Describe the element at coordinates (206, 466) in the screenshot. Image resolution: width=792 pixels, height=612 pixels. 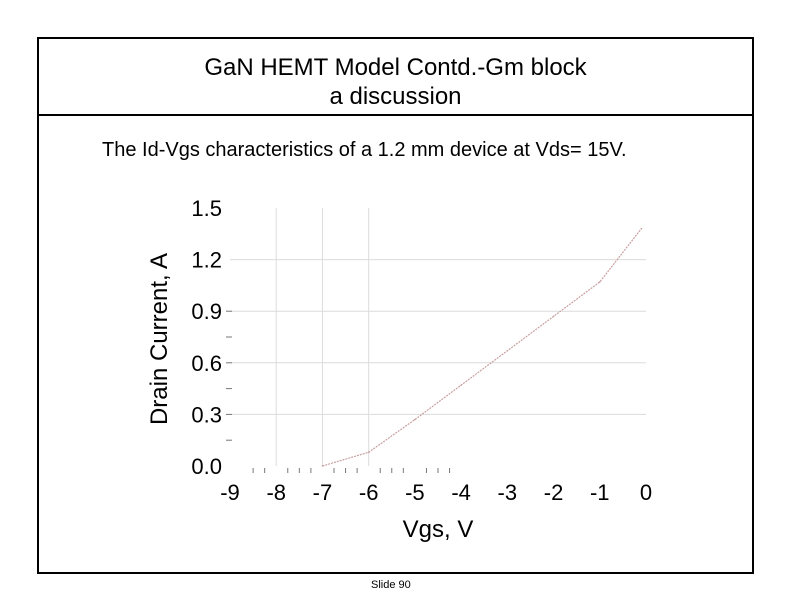
I see `y-tick-label: 0.0` at that location.